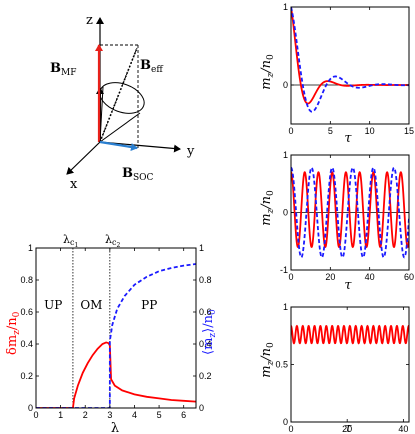 This screenshot has height=434, width=415. Describe the element at coordinates (205, 312) in the screenshot. I see `y-right-tick-label: 0.6` at that location.